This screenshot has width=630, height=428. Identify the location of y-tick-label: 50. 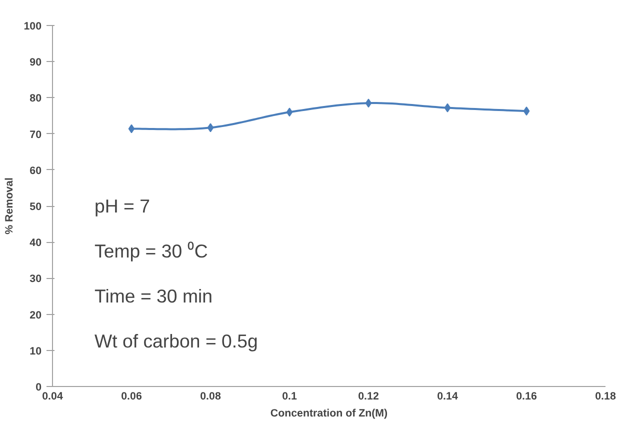
(36, 207).